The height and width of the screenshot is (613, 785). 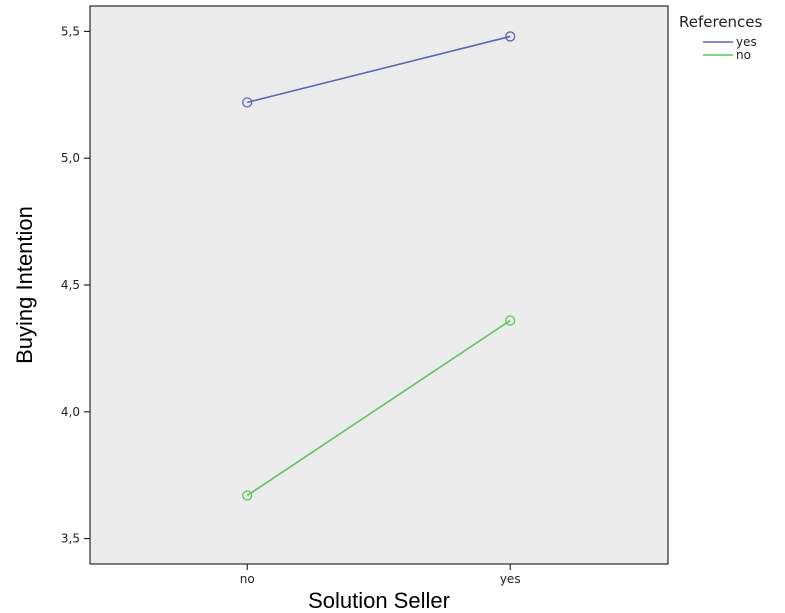 What do you see at coordinates (746, 42) in the screenshot?
I see `legend-label-yes: yes` at bounding box center [746, 42].